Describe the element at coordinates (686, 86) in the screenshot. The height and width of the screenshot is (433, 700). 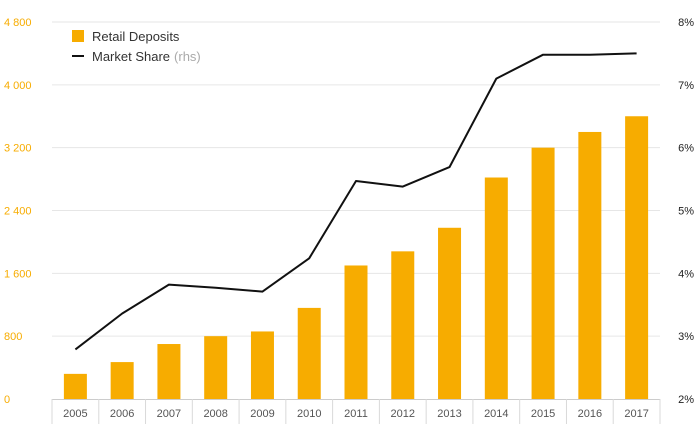
I see `y-right-tick-label: 7%` at that location.